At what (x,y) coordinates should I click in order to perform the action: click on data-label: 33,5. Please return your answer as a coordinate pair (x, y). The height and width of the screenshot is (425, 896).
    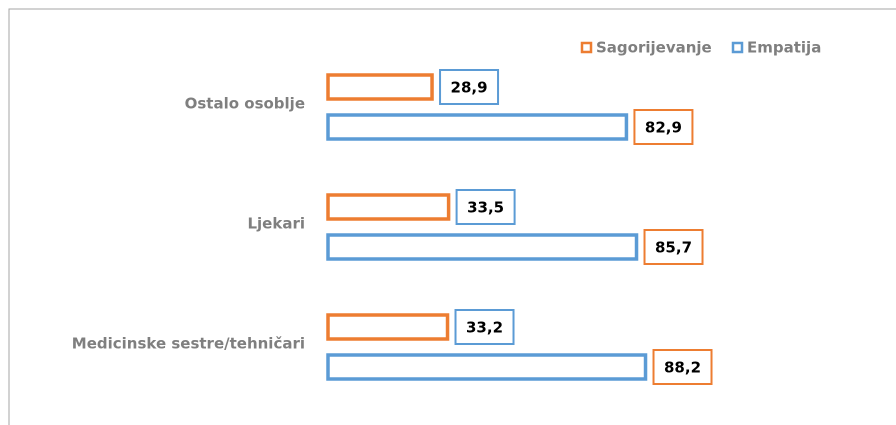
    Looking at the image, I should click on (485, 208).